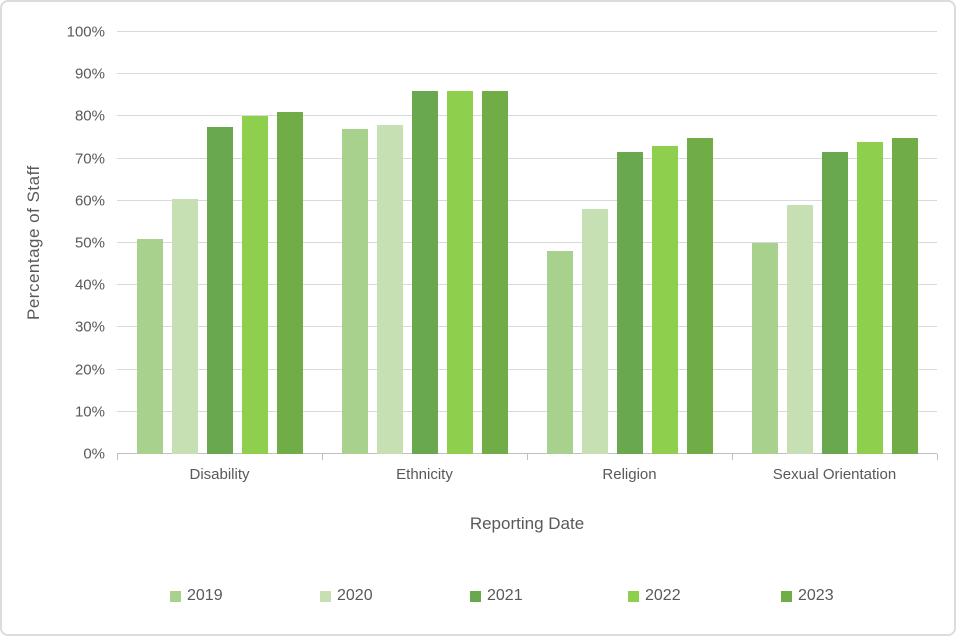  Describe the element at coordinates (89, 116) in the screenshot. I see `y-tick-label-80pct: 80%` at that location.